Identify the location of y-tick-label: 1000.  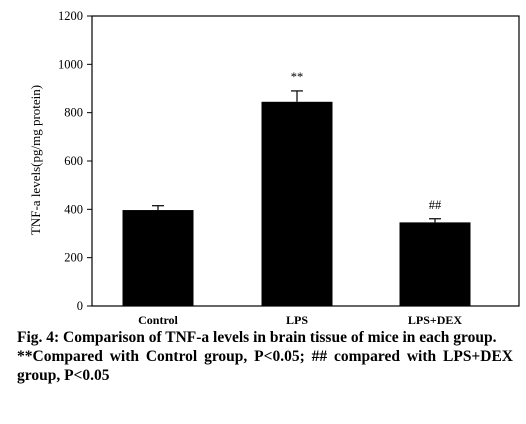
(70, 64).